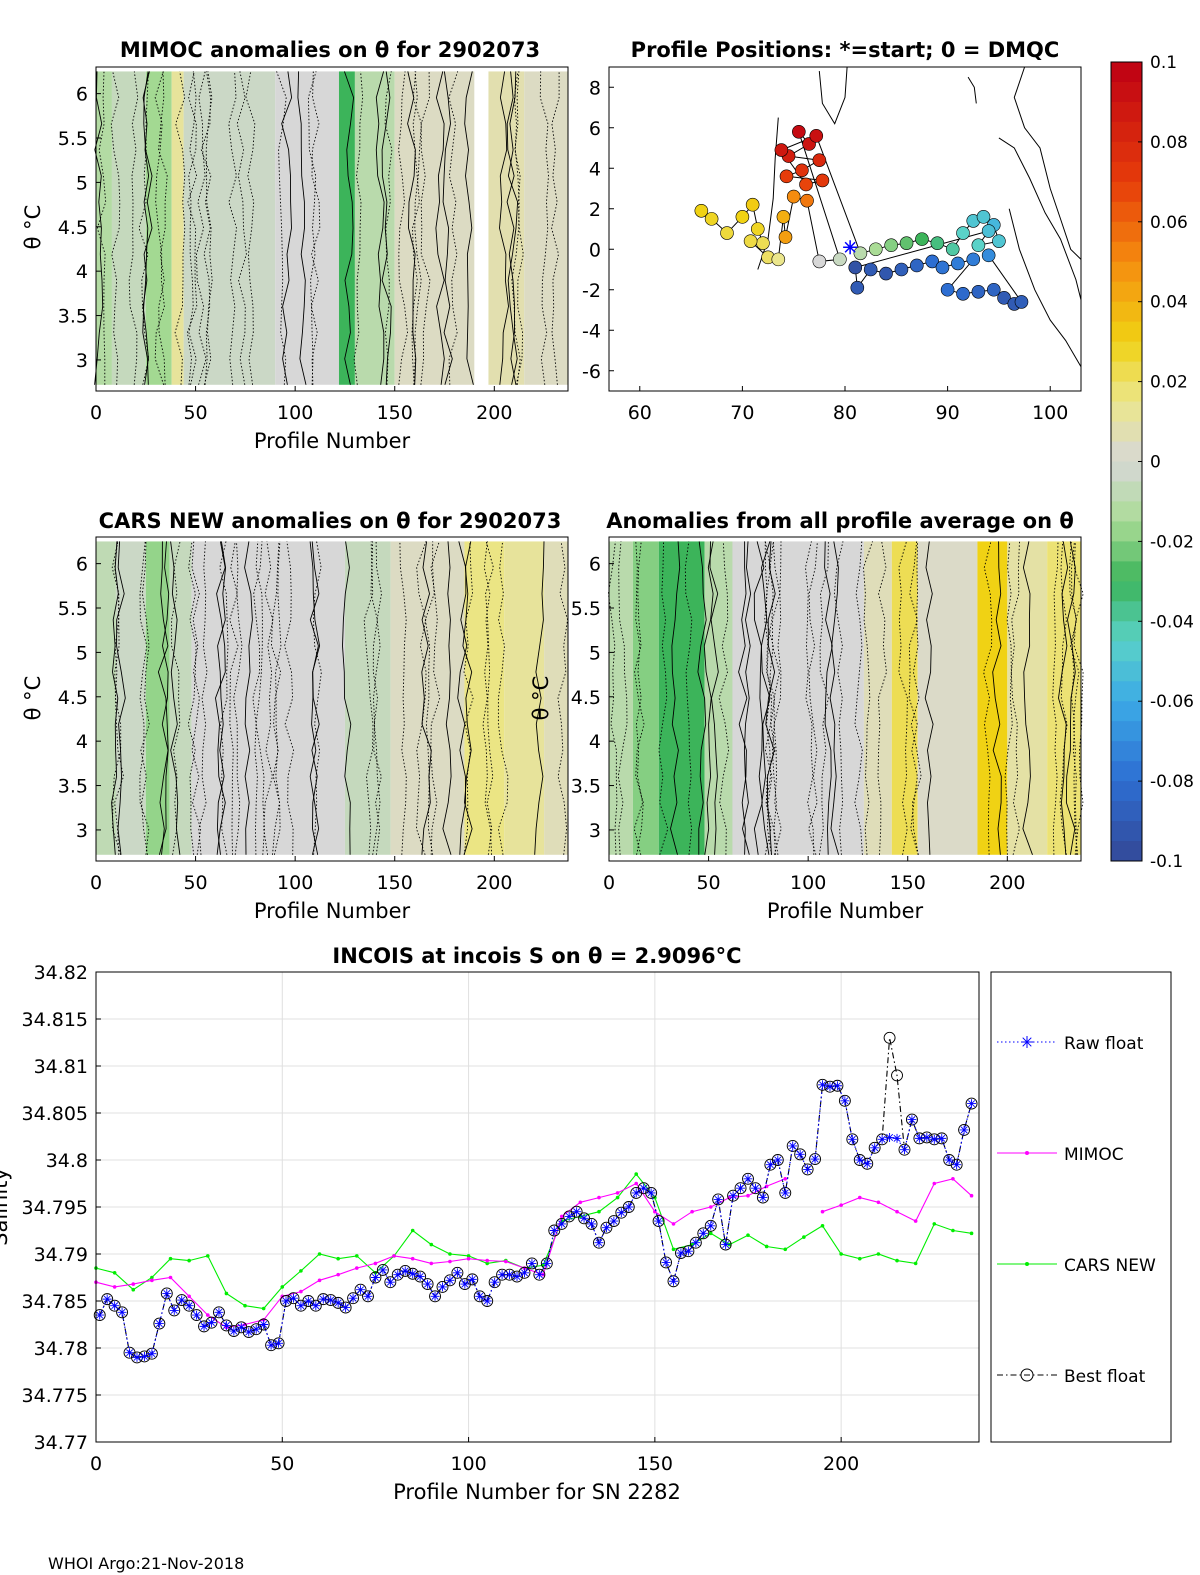 Image resolution: width=1200 pixels, height=1575 pixels. I want to click on colorbar-tick-label: 0.06, so click(1169, 223).